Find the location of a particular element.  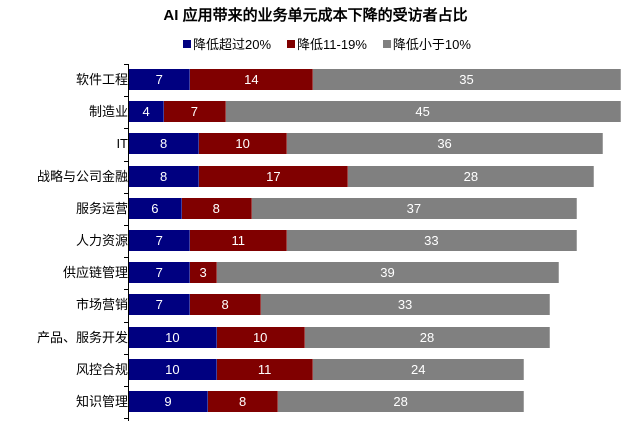

bar-segment: 24 is located at coordinates (419, 369).